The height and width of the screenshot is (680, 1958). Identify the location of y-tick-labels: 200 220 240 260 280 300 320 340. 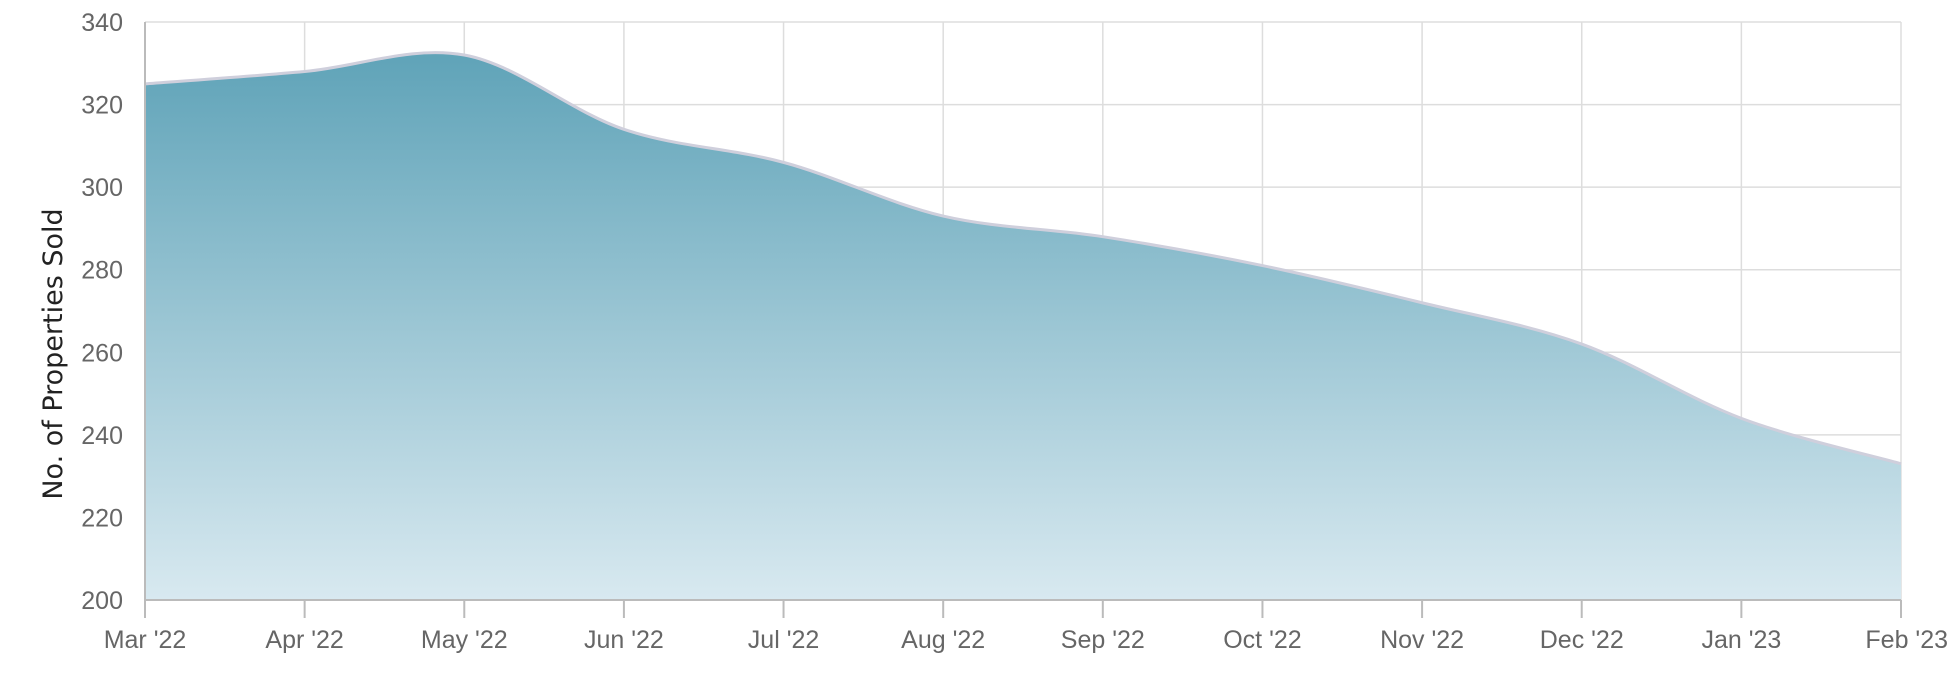
(102, 312).